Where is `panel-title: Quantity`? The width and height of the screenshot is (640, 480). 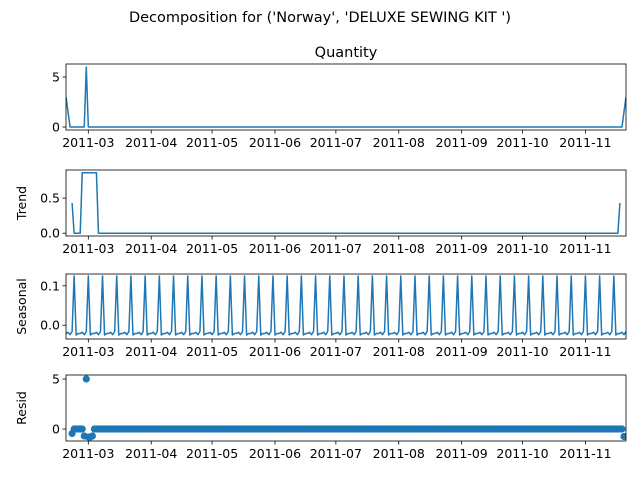
panel-title: Quantity is located at coordinates (346, 53).